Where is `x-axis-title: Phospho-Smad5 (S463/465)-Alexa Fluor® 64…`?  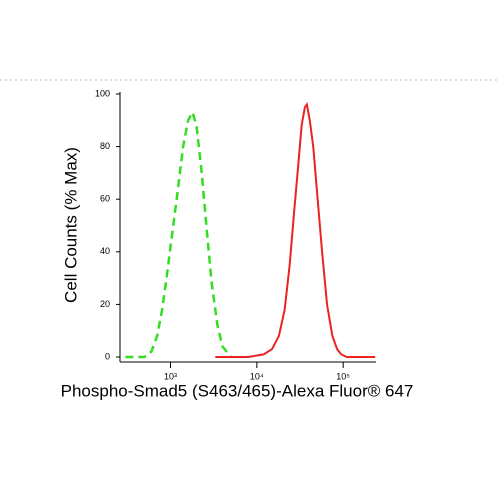 x-axis-title: Phospho-Smad5 (S463/465)-Alexa Fluor® 64… is located at coordinates (237, 390).